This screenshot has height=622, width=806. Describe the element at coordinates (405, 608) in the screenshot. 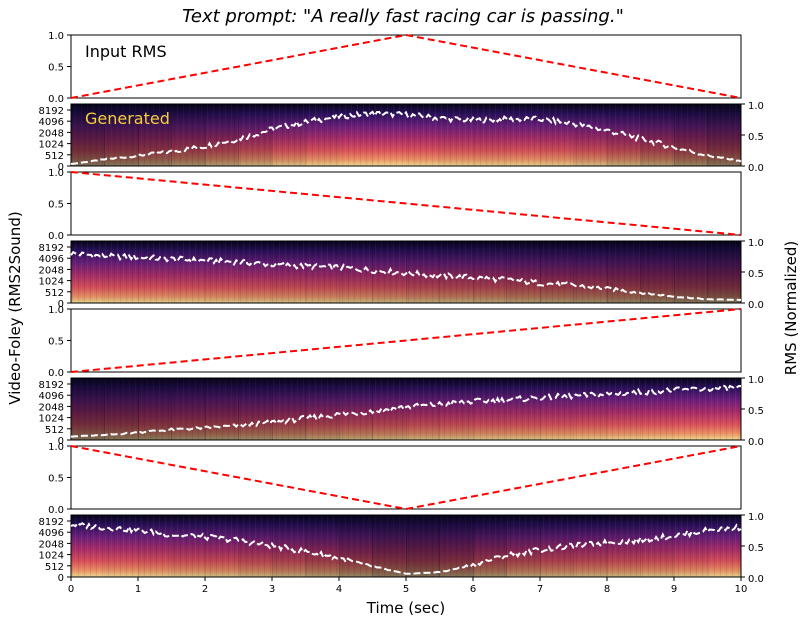

I see `x-axis-label: Time (sec)` at that location.